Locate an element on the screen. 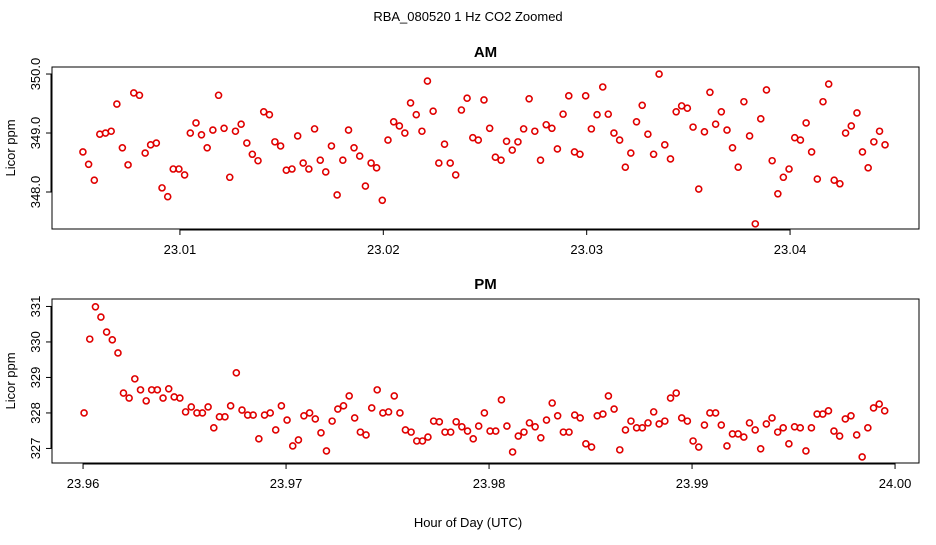 This screenshot has width=936, height=545. y-tick-label: 328 is located at coordinates (35, 413).